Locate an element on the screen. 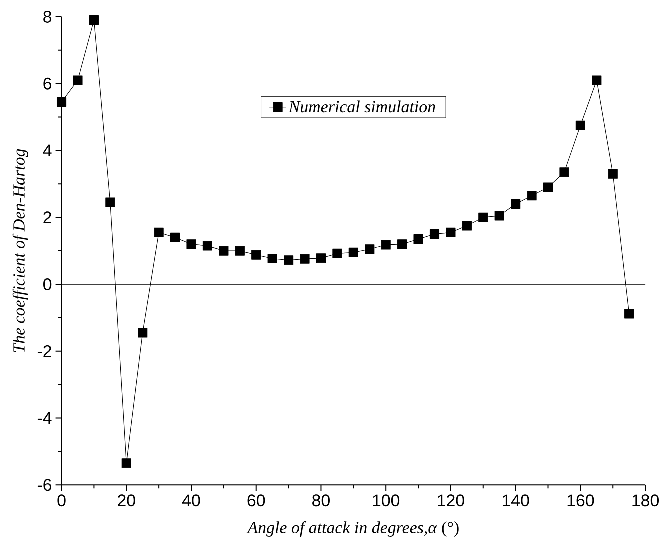  x-tick-label: 0 is located at coordinates (62, 500).